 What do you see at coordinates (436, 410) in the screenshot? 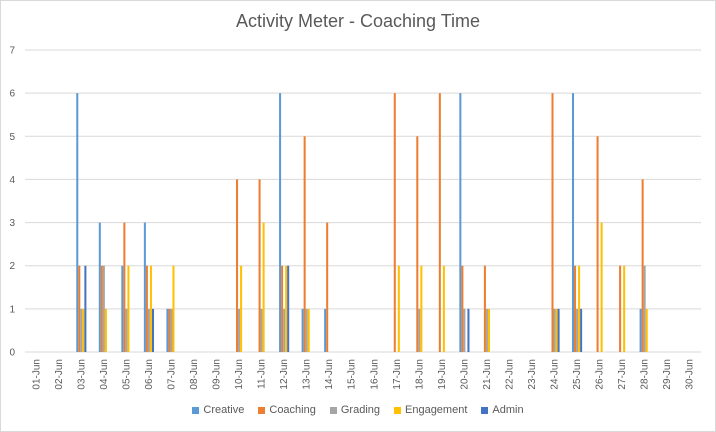
I see `legend-label: Engagement` at bounding box center [436, 410].